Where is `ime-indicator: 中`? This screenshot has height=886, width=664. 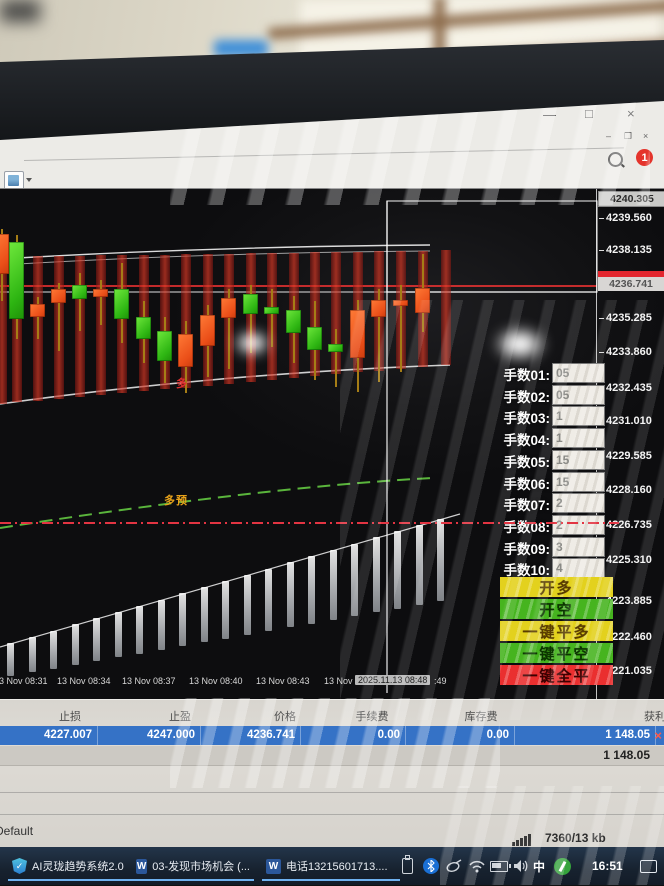
ime-indicator: 中 is located at coordinates (539, 866).